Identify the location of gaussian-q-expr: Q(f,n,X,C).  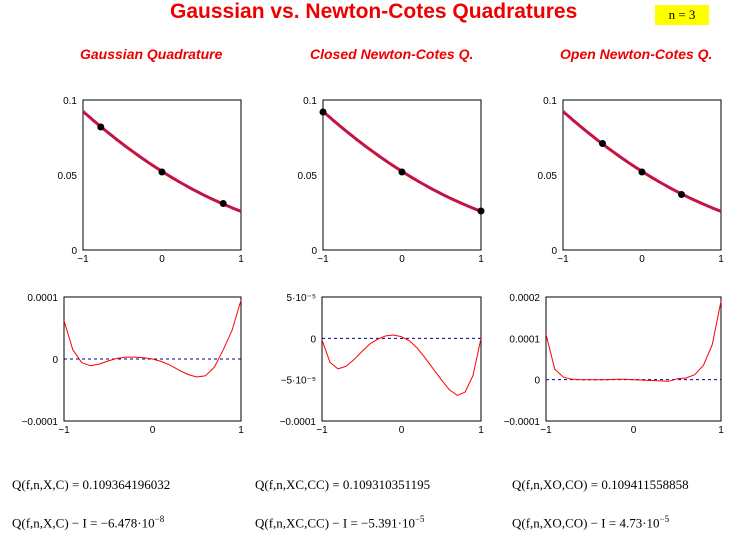
(40, 484).